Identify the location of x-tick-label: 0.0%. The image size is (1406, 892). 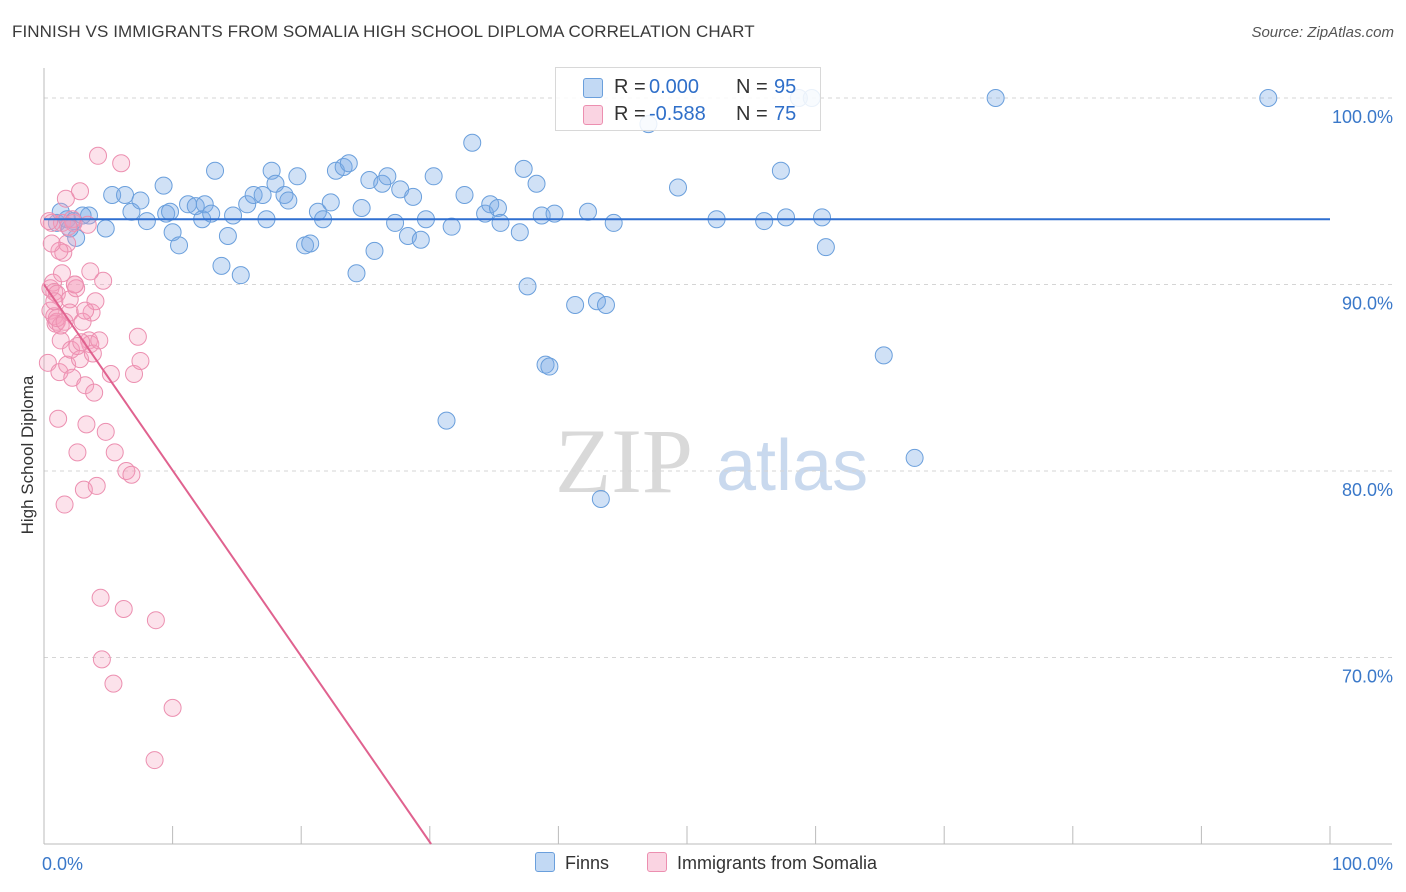
(62, 864).